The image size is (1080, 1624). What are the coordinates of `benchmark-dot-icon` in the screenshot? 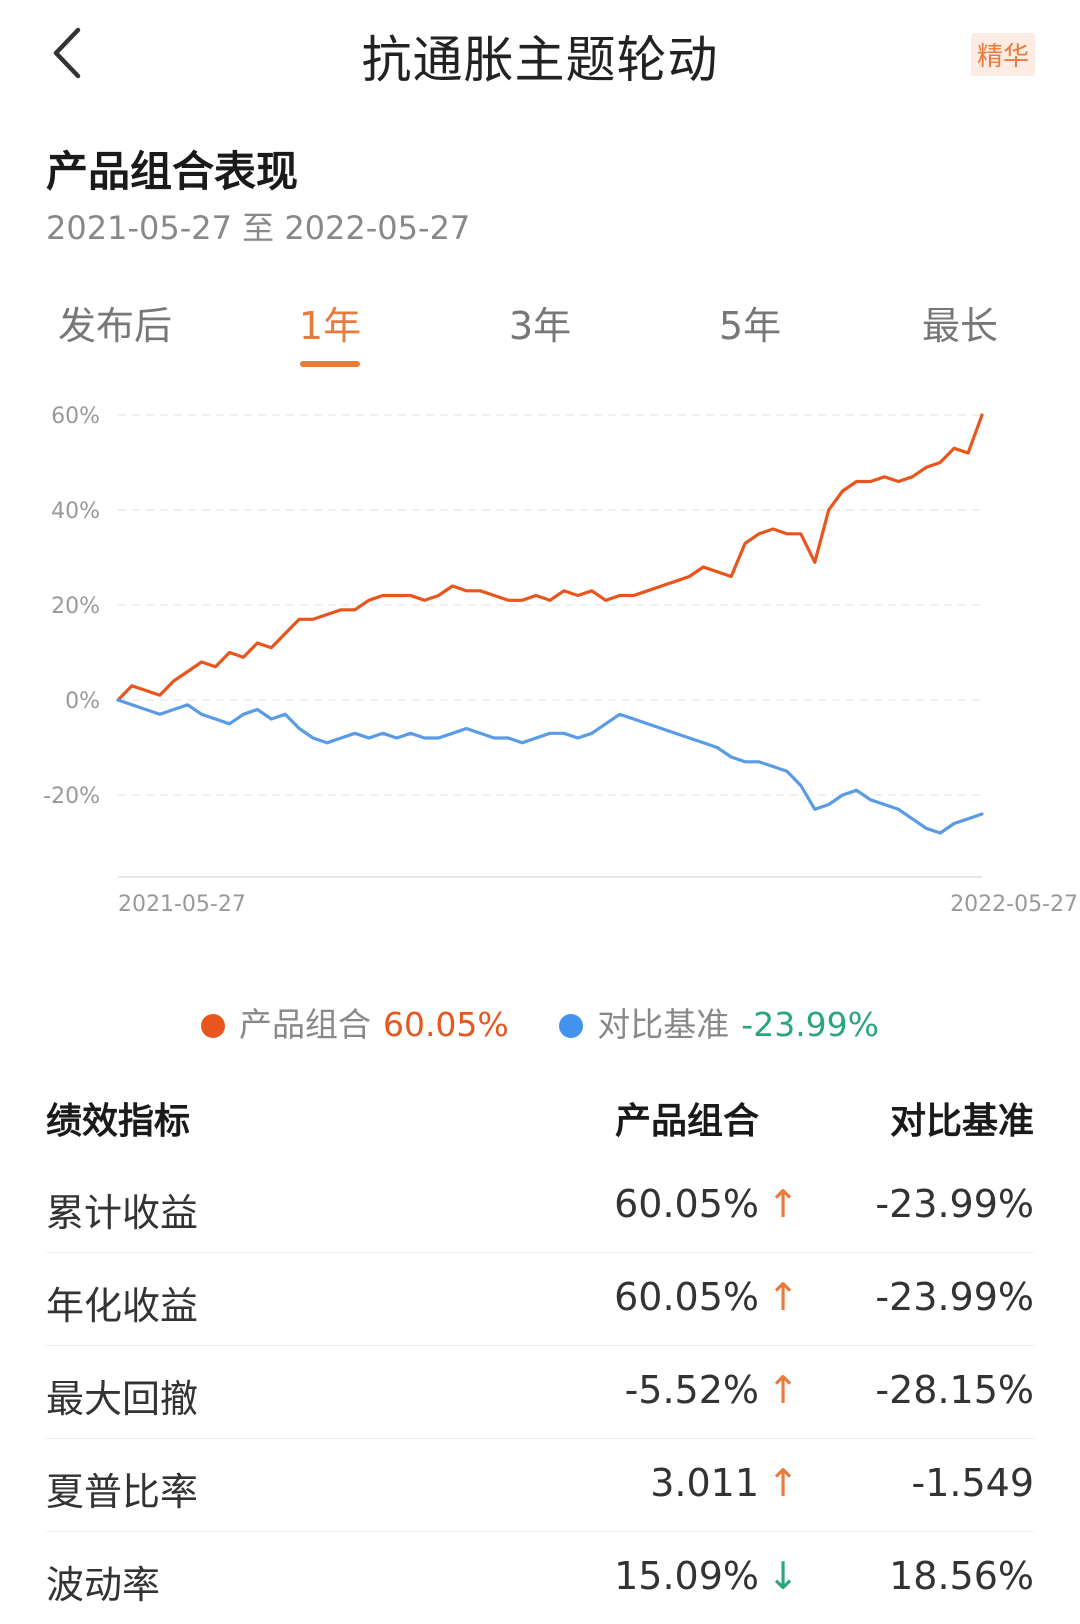 It's located at (571, 1026).